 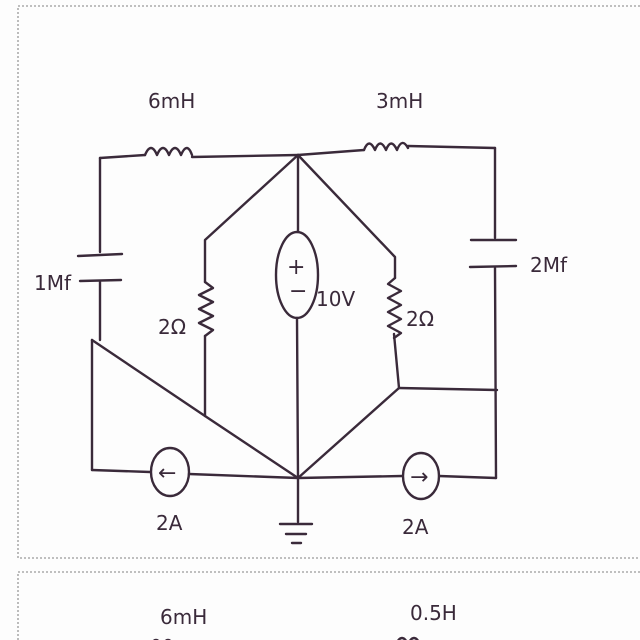 I want to click on capacitor-2mf, so click(x=493, y=359).